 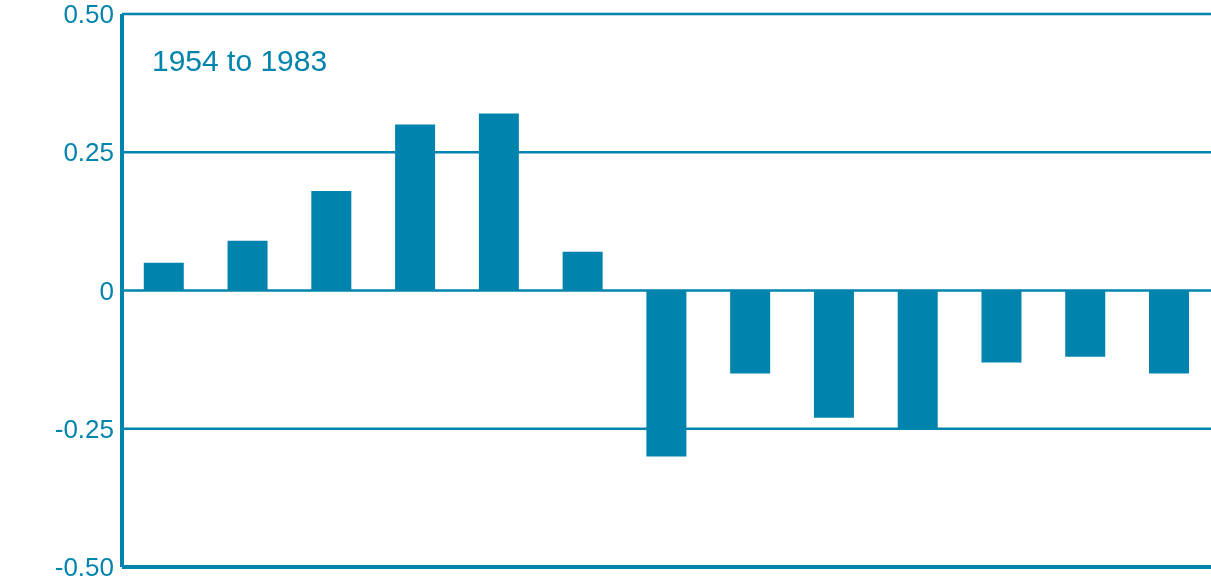 What do you see at coordinates (84, 567) in the screenshot?
I see `y-tick-label: -0.50` at bounding box center [84, 567].